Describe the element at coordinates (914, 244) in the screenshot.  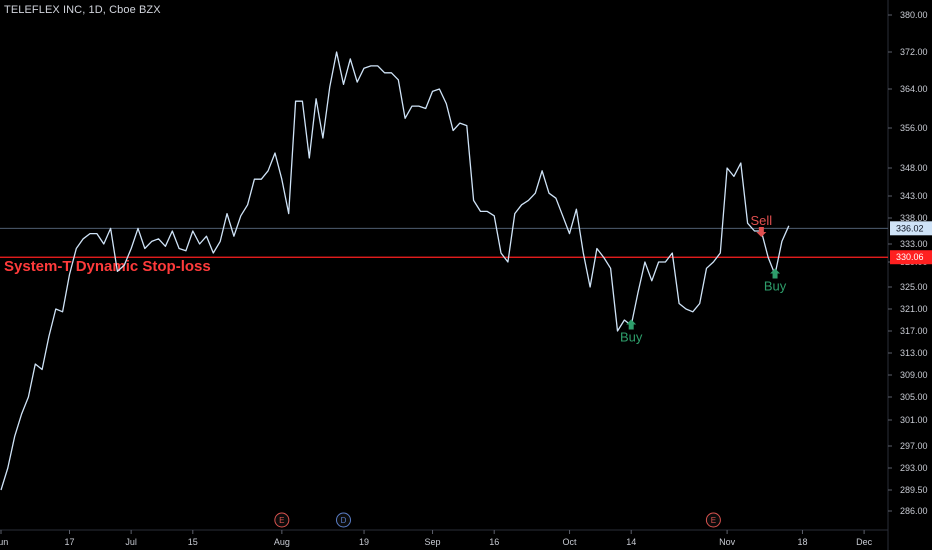
I see `price-tick-label: 333.00` at that location.